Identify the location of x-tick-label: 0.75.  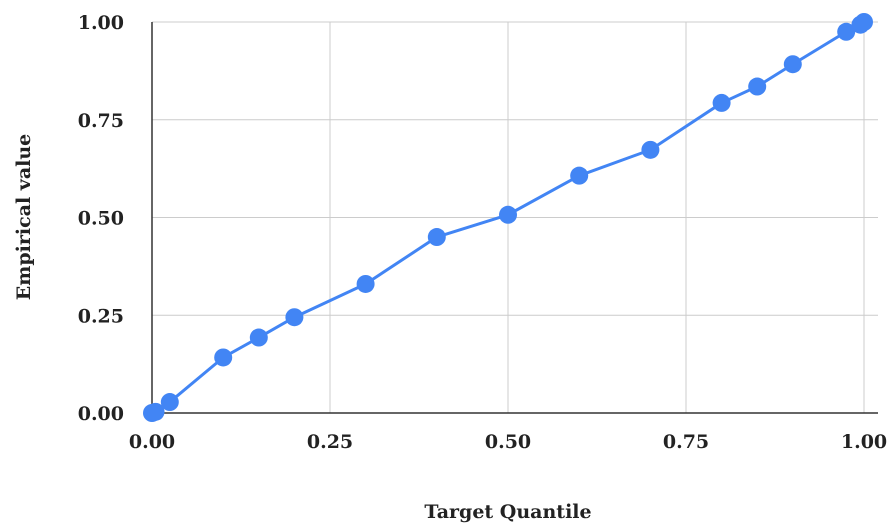
(686, 442).